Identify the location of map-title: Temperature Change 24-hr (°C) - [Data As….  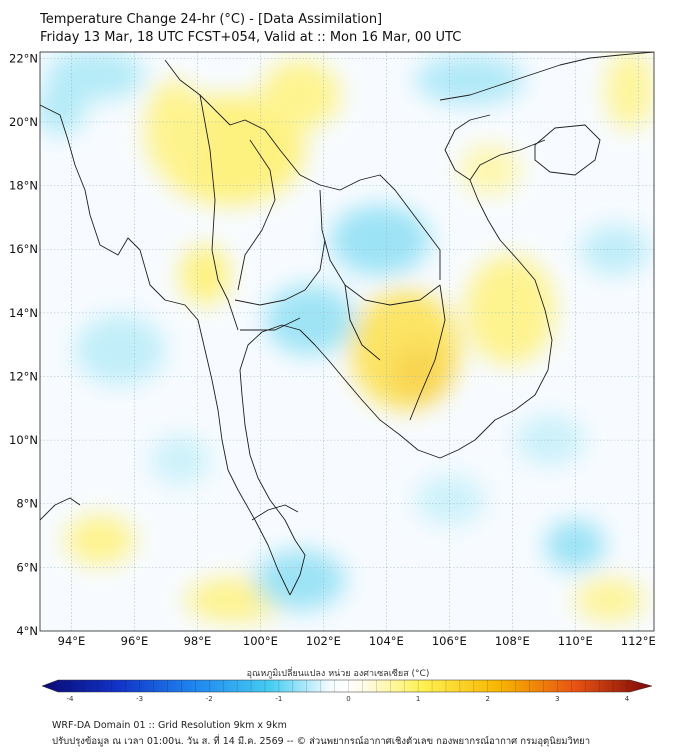
(211, 19).